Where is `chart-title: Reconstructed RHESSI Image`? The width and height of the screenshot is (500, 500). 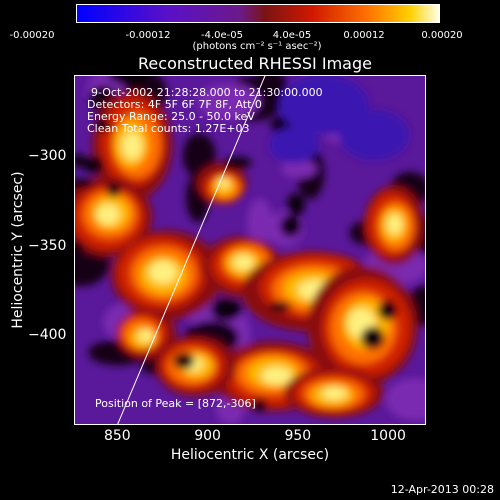 chart-title: Reconstructed RHESSI Image is located at coordinates (255, 63).